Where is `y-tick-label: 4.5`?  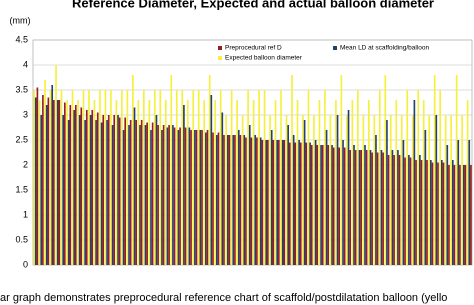
y-tick-label: 4.5 is located at coordinates (21, 39).